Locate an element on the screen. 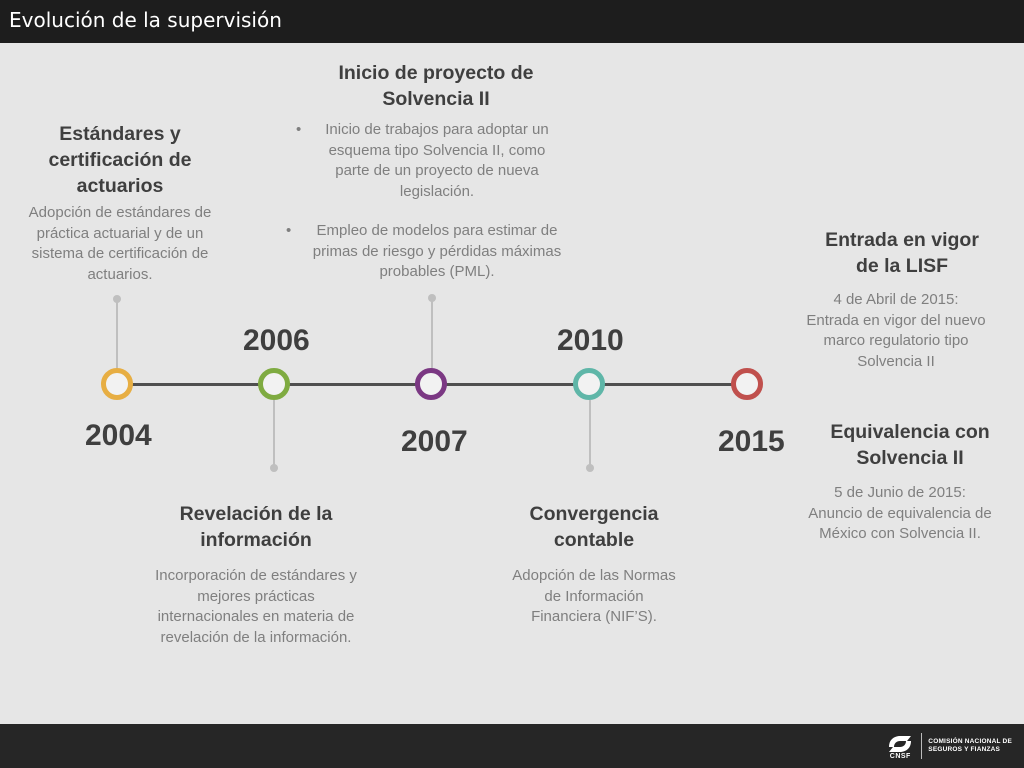 The height and width of the screenshot is (768, 1024). logo-mark-label: CNSF is located at coordinates (900, 756).